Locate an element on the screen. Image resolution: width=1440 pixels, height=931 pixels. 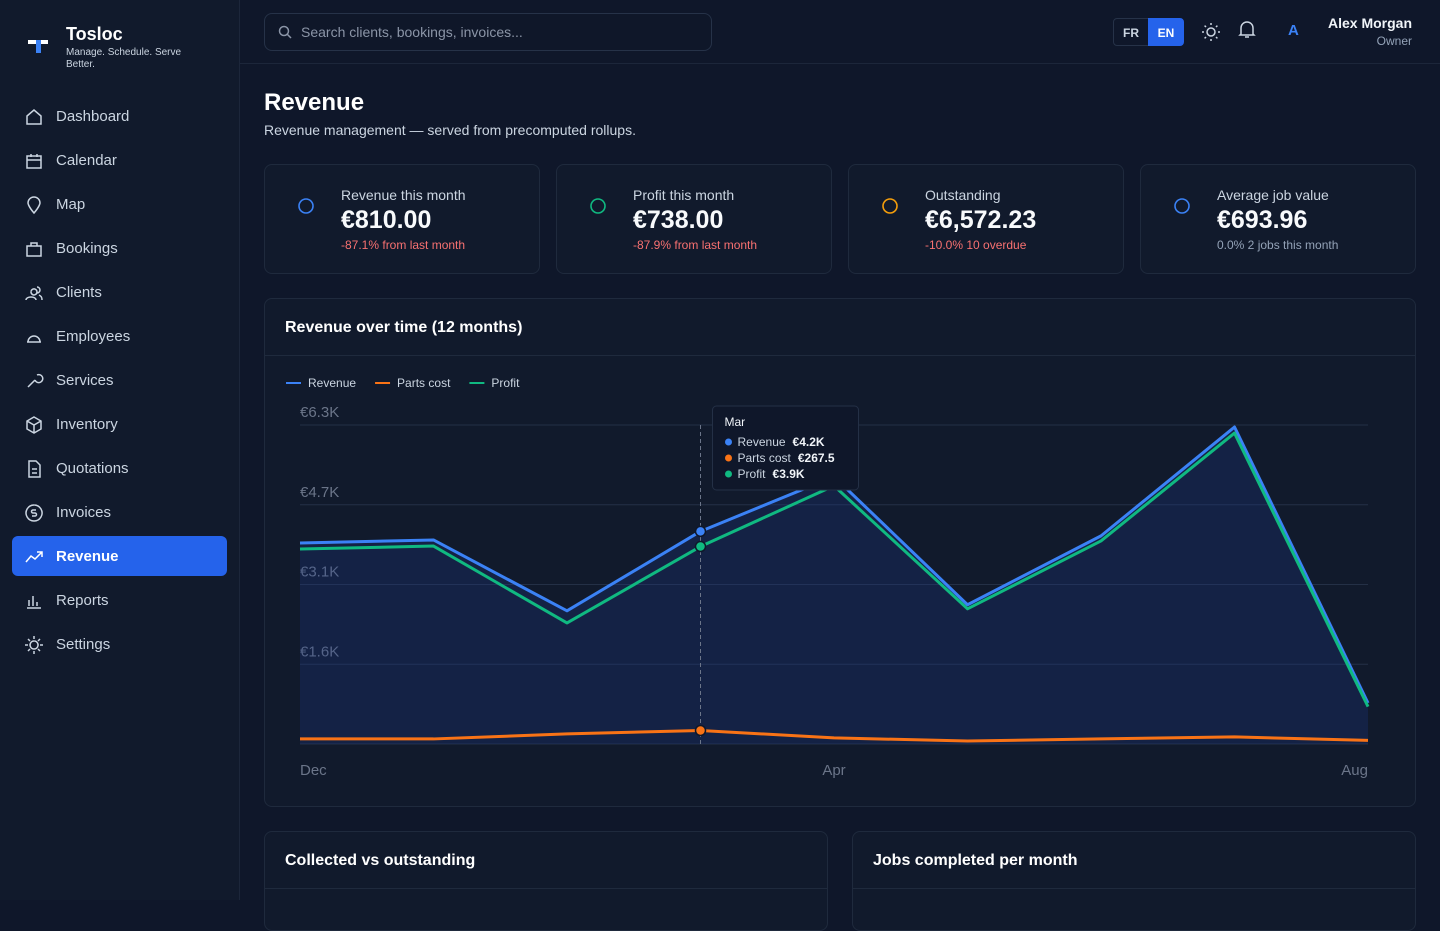
tooltip-name: Parts cost is located at coordinates (765, 458).